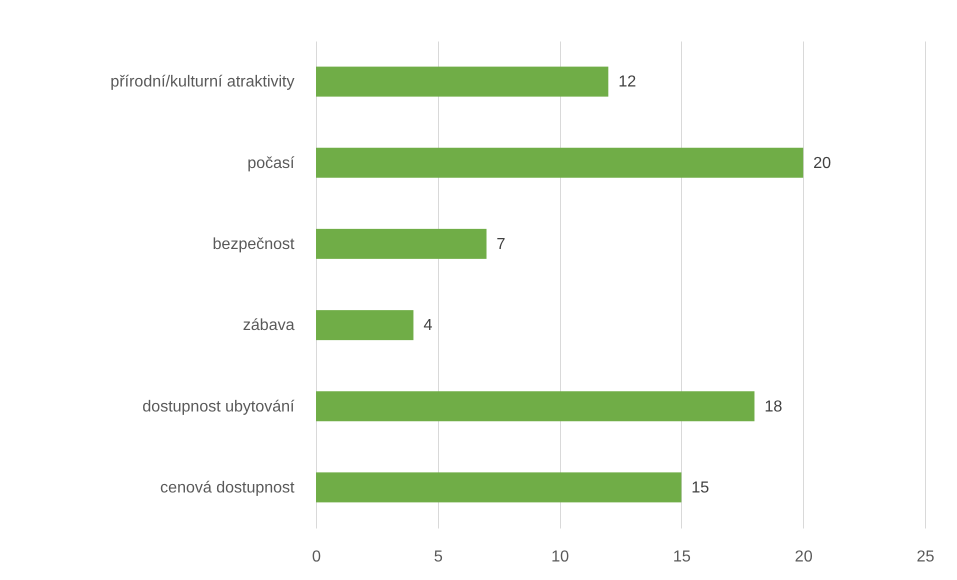 This screenshot has height=580, width=957. Describe the element at coordinates (271, 163) in the screenshot. I see `y-tick-label: počasí` at that location.